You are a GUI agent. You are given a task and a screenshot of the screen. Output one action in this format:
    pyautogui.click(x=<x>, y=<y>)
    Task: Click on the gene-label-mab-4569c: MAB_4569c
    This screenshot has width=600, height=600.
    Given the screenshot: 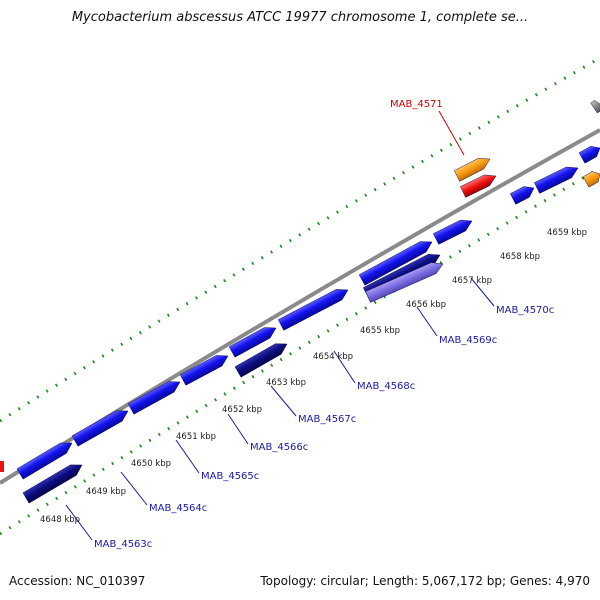 What is the action you would take?
    pyautogui.click(x=468, y=340)
    